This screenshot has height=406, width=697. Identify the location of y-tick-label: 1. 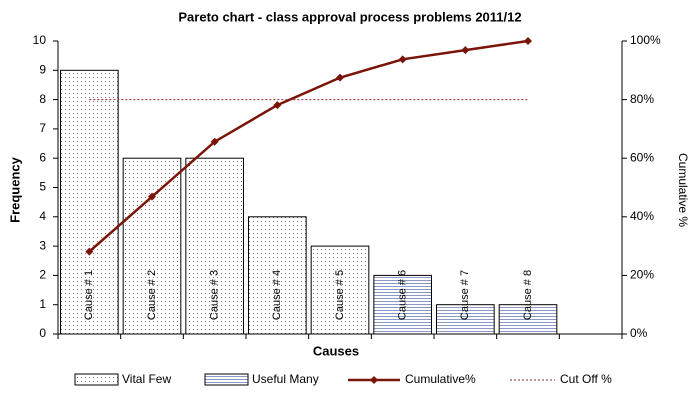
(42, 304).